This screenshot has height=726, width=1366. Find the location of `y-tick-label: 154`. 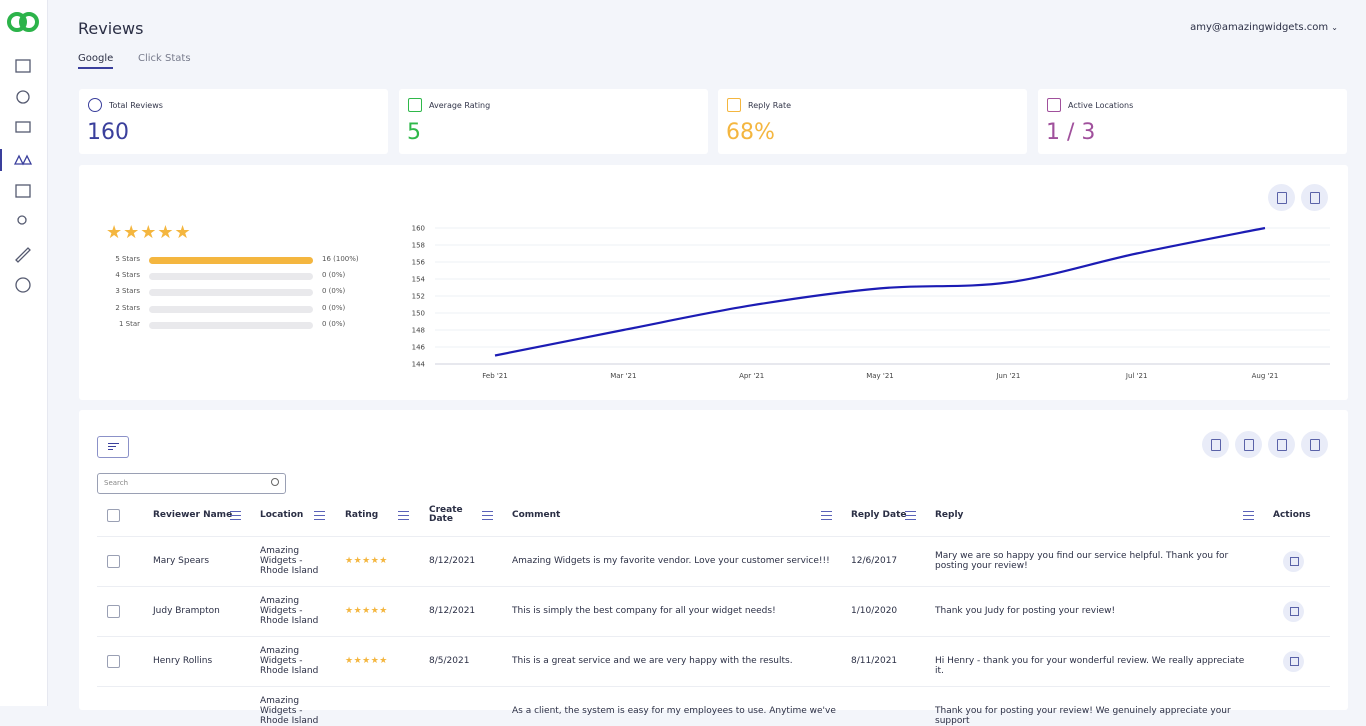

y-tick-label: 154 is located at coordinates (419, 280).